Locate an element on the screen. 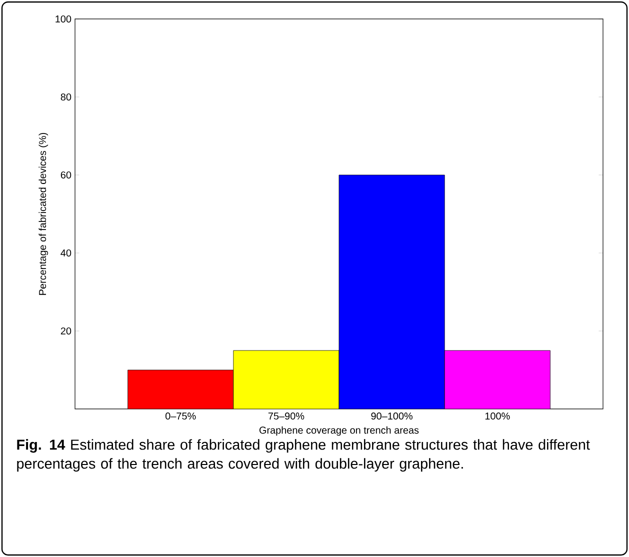 This screenshot has width=629, height=557. y-axis-title: Percentage of fabricated devices (%) is located at coordinates (43, 213).